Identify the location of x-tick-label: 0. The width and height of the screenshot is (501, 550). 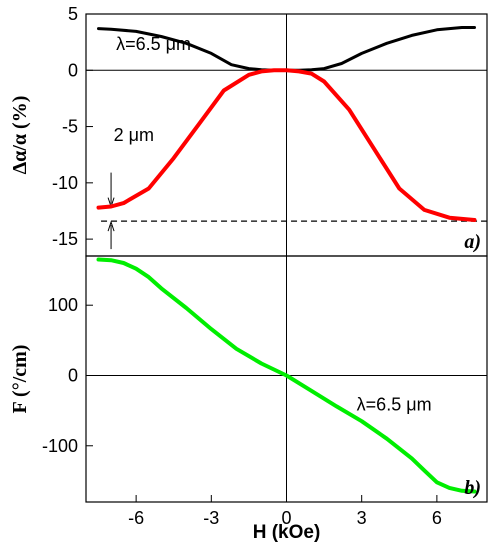
(286, 518).